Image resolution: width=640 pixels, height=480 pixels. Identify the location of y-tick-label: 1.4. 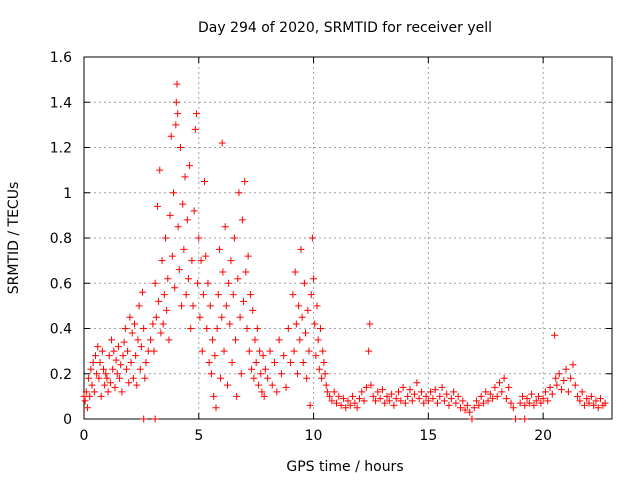
(61, 103).